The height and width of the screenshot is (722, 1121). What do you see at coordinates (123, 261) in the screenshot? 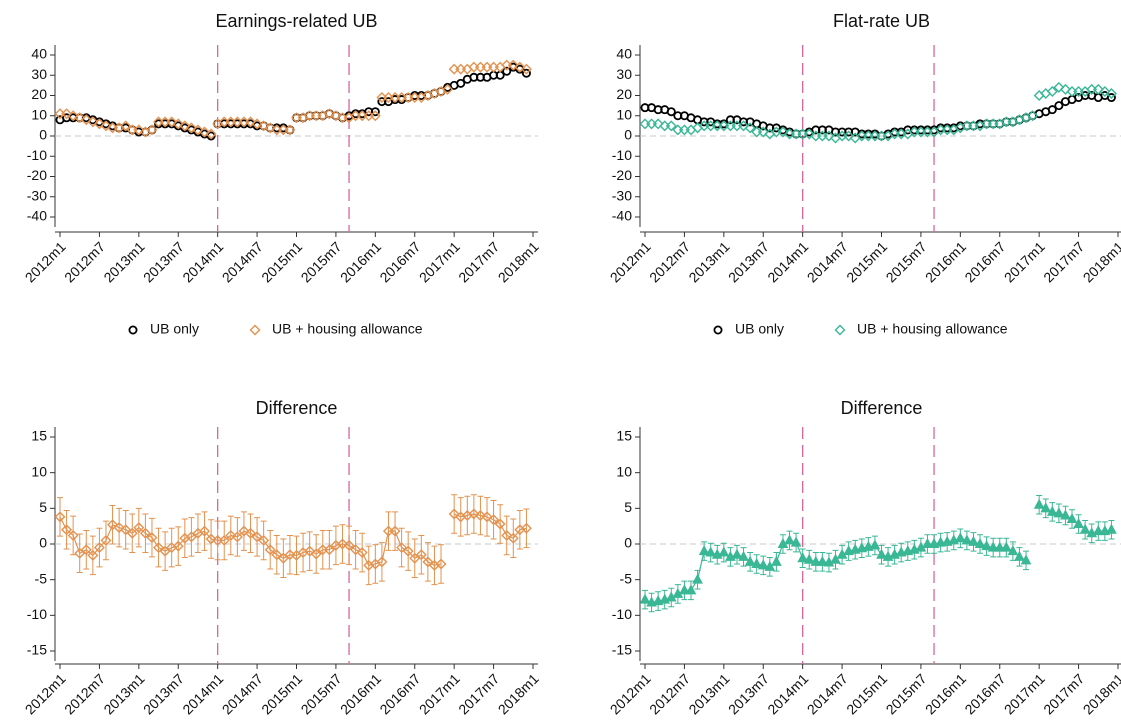
I see `x-tick-label: 2013m1` at bounding box center [123, 261].